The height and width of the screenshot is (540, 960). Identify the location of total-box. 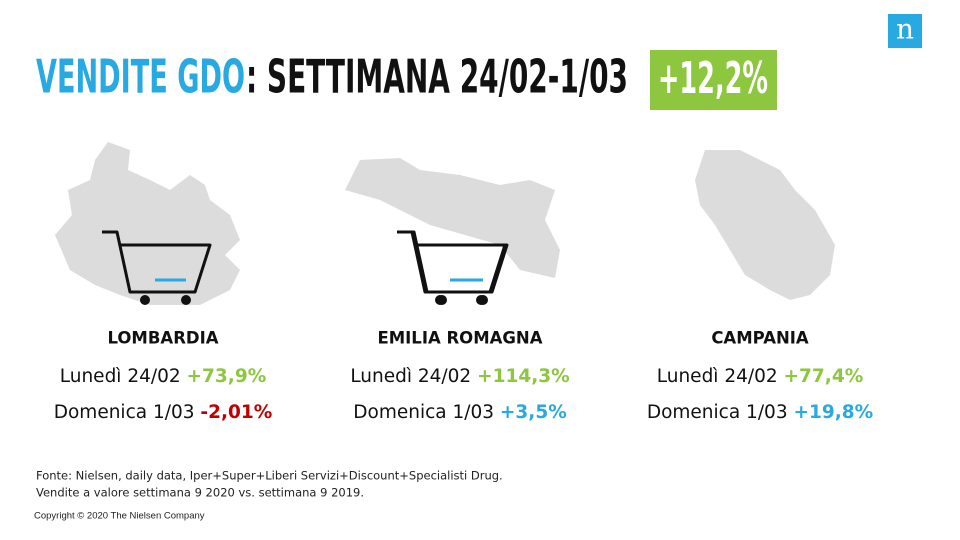
(713, 80).